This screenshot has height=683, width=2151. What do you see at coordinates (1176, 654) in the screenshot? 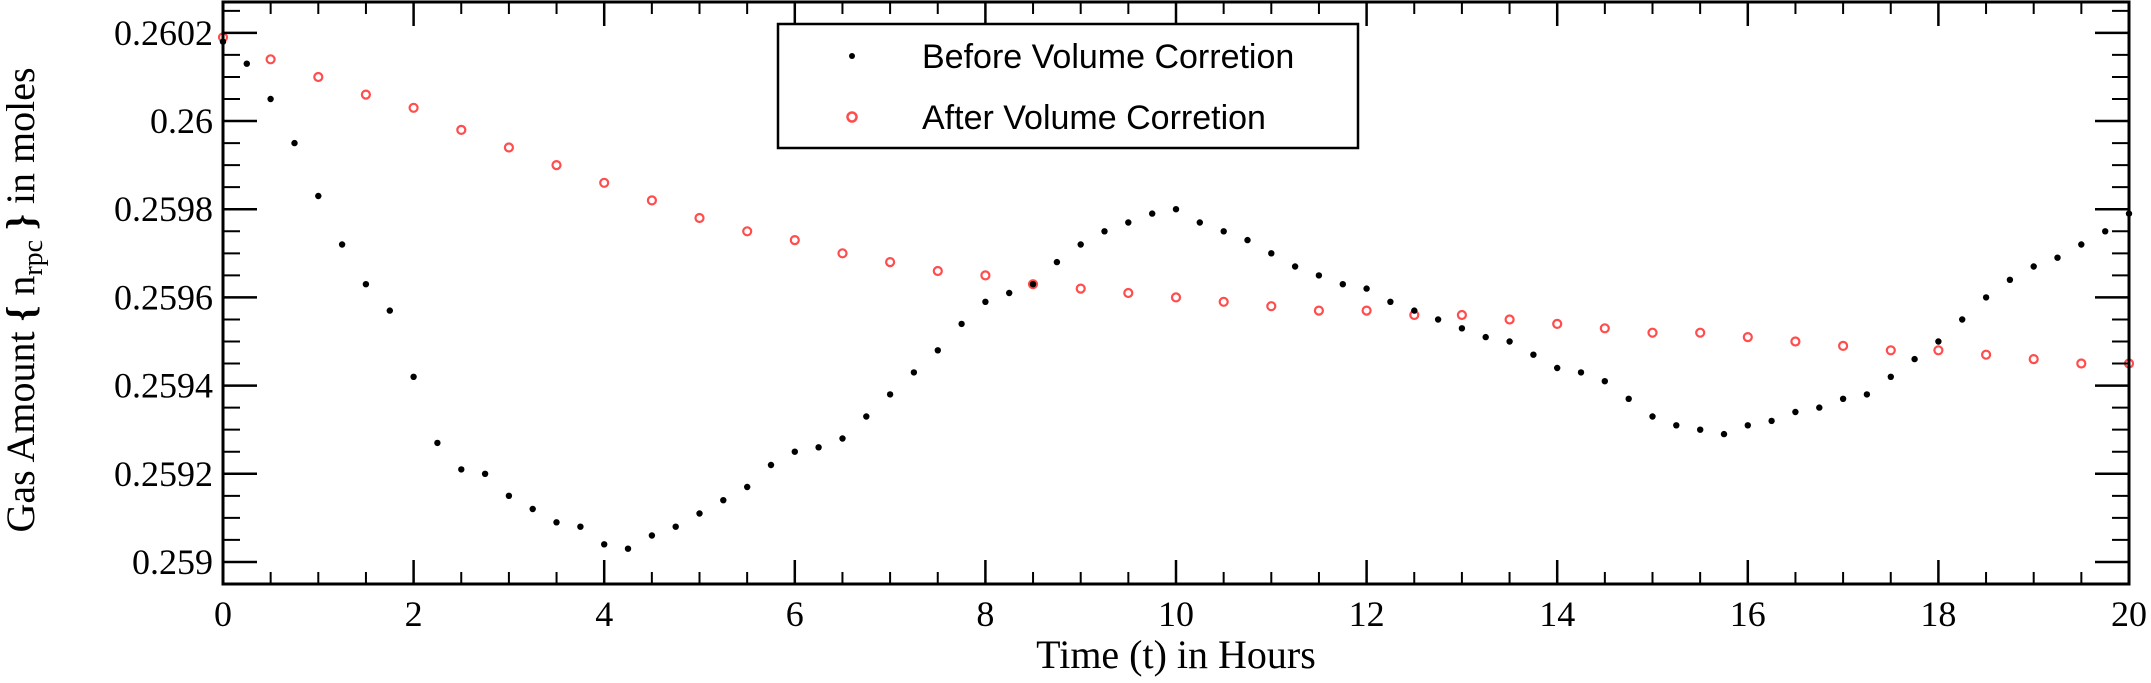
I see `x-axis-title: Time (t) in Hours` at bounding box center [1176, 654].